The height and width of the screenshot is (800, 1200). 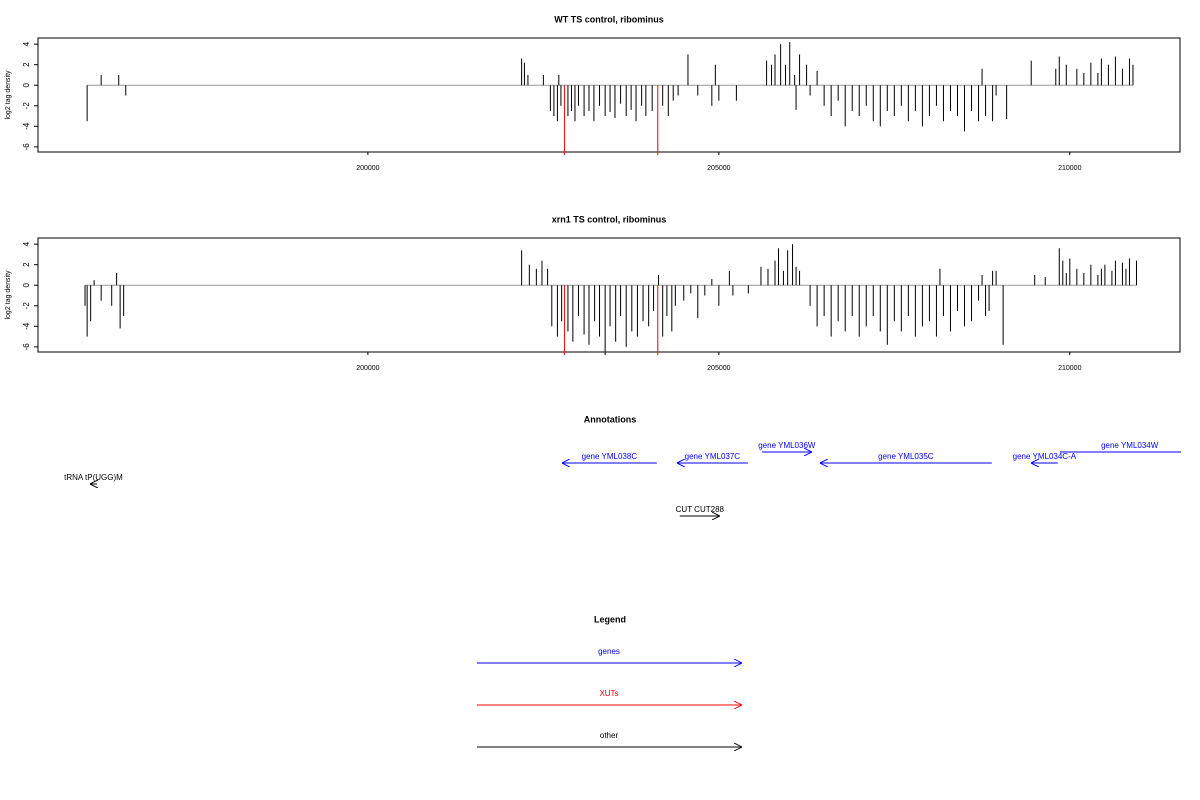 What do you see at coordinates (608, 693) in the screenshot?
I see `legend-label: XUTs` at bounding box center [608, 693].